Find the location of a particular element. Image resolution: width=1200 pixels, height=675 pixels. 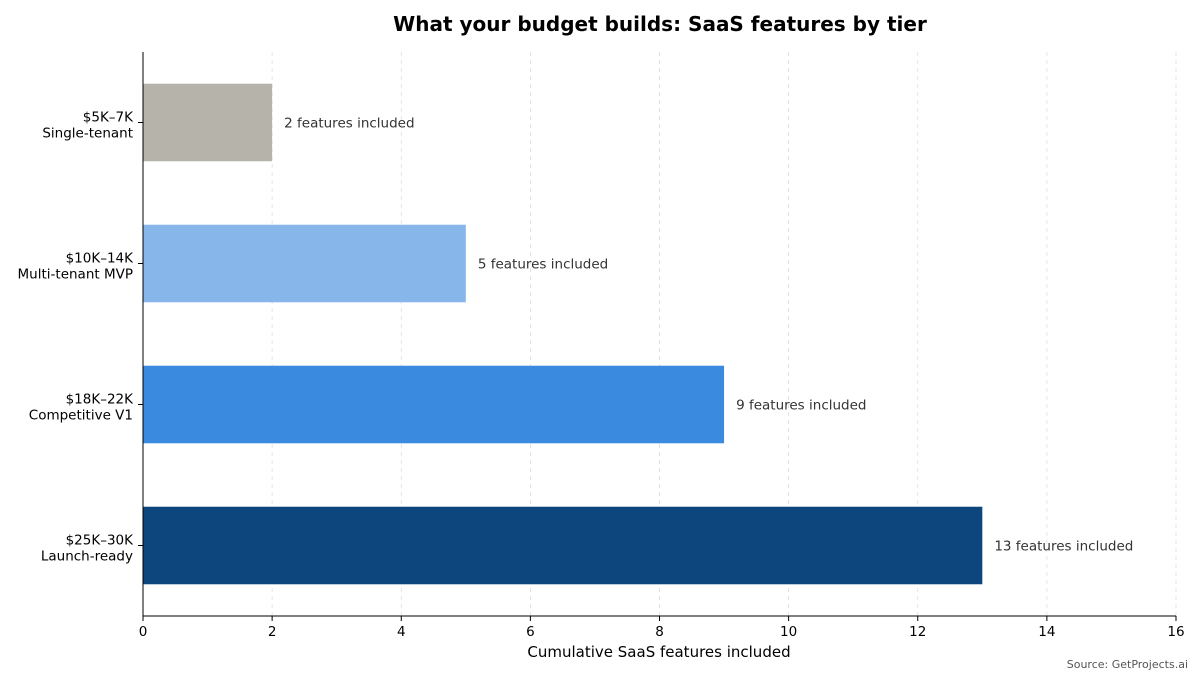

x-tick-label: 16 is located at coordinates (1175, 632).